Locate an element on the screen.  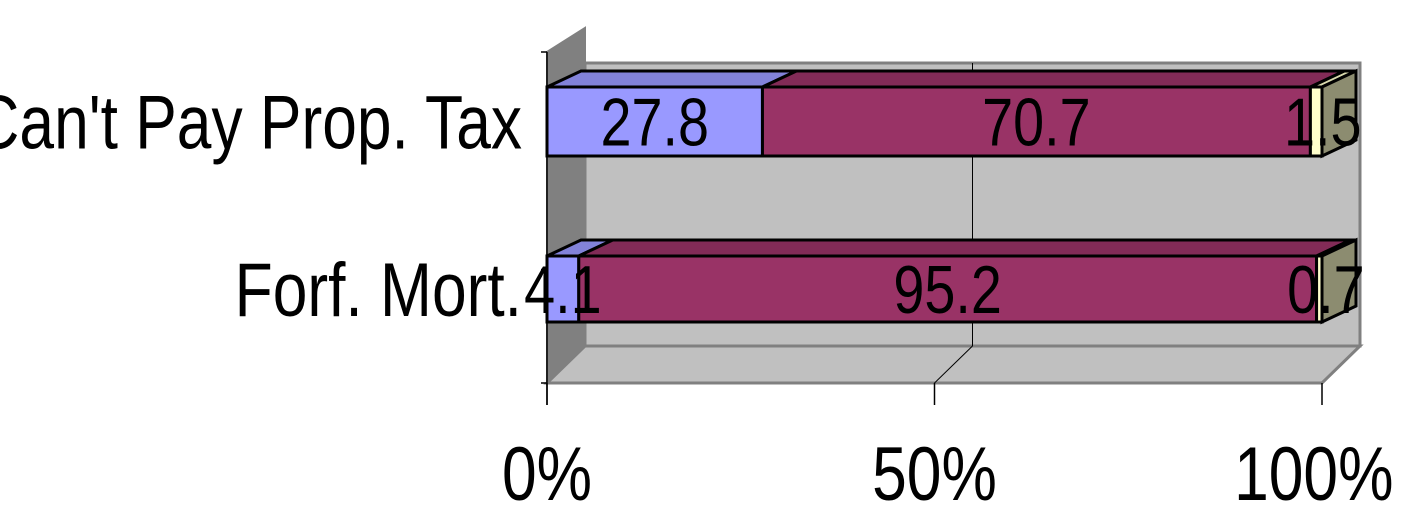
data-label-1-2: 0.7 is located at coordinates (1326, 290).